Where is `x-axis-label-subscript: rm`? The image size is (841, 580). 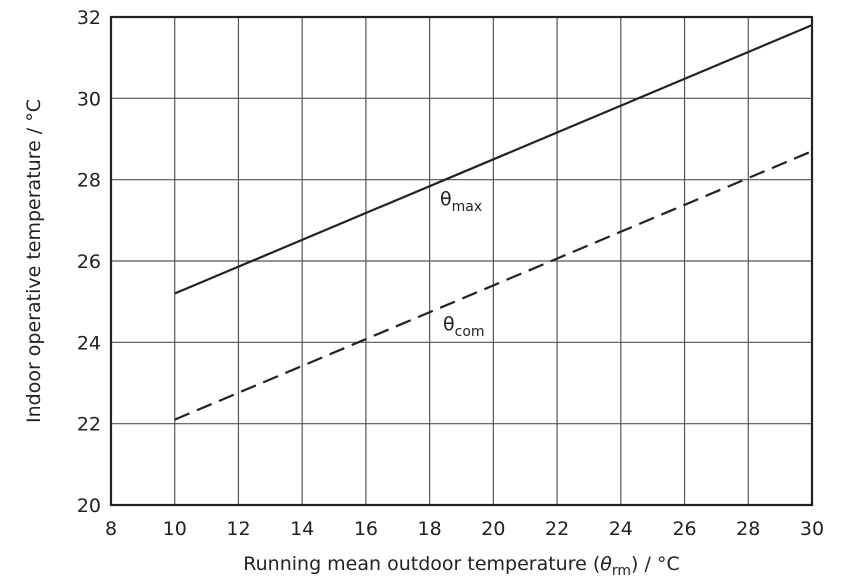 x-axis-label-subscript: rm is located at coordinates (621, 571).